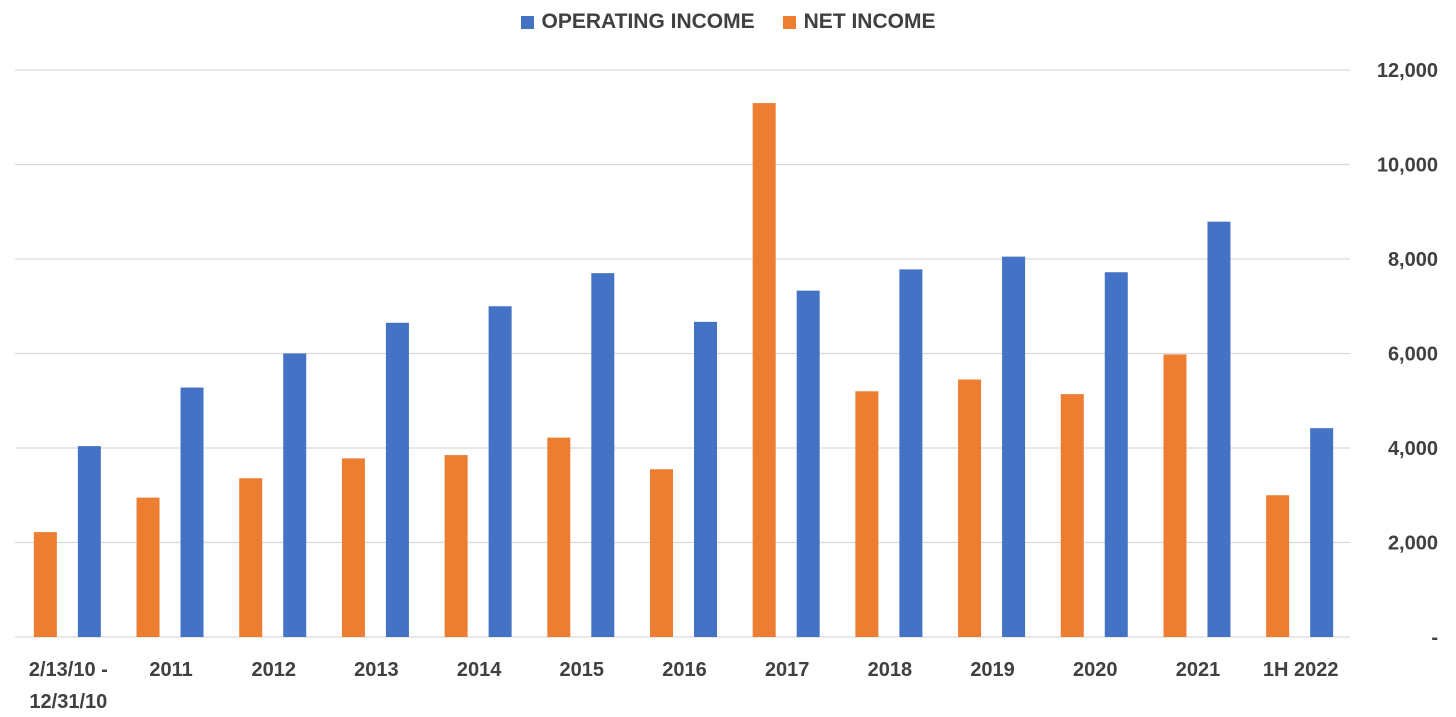 Image resolution: width=1456 pixels, height=717 pixels. What do you see at coordinates (1413, 355) in the screenshot?
I see `y-tick-label: 6,000` at bounding box center [1413, 355].